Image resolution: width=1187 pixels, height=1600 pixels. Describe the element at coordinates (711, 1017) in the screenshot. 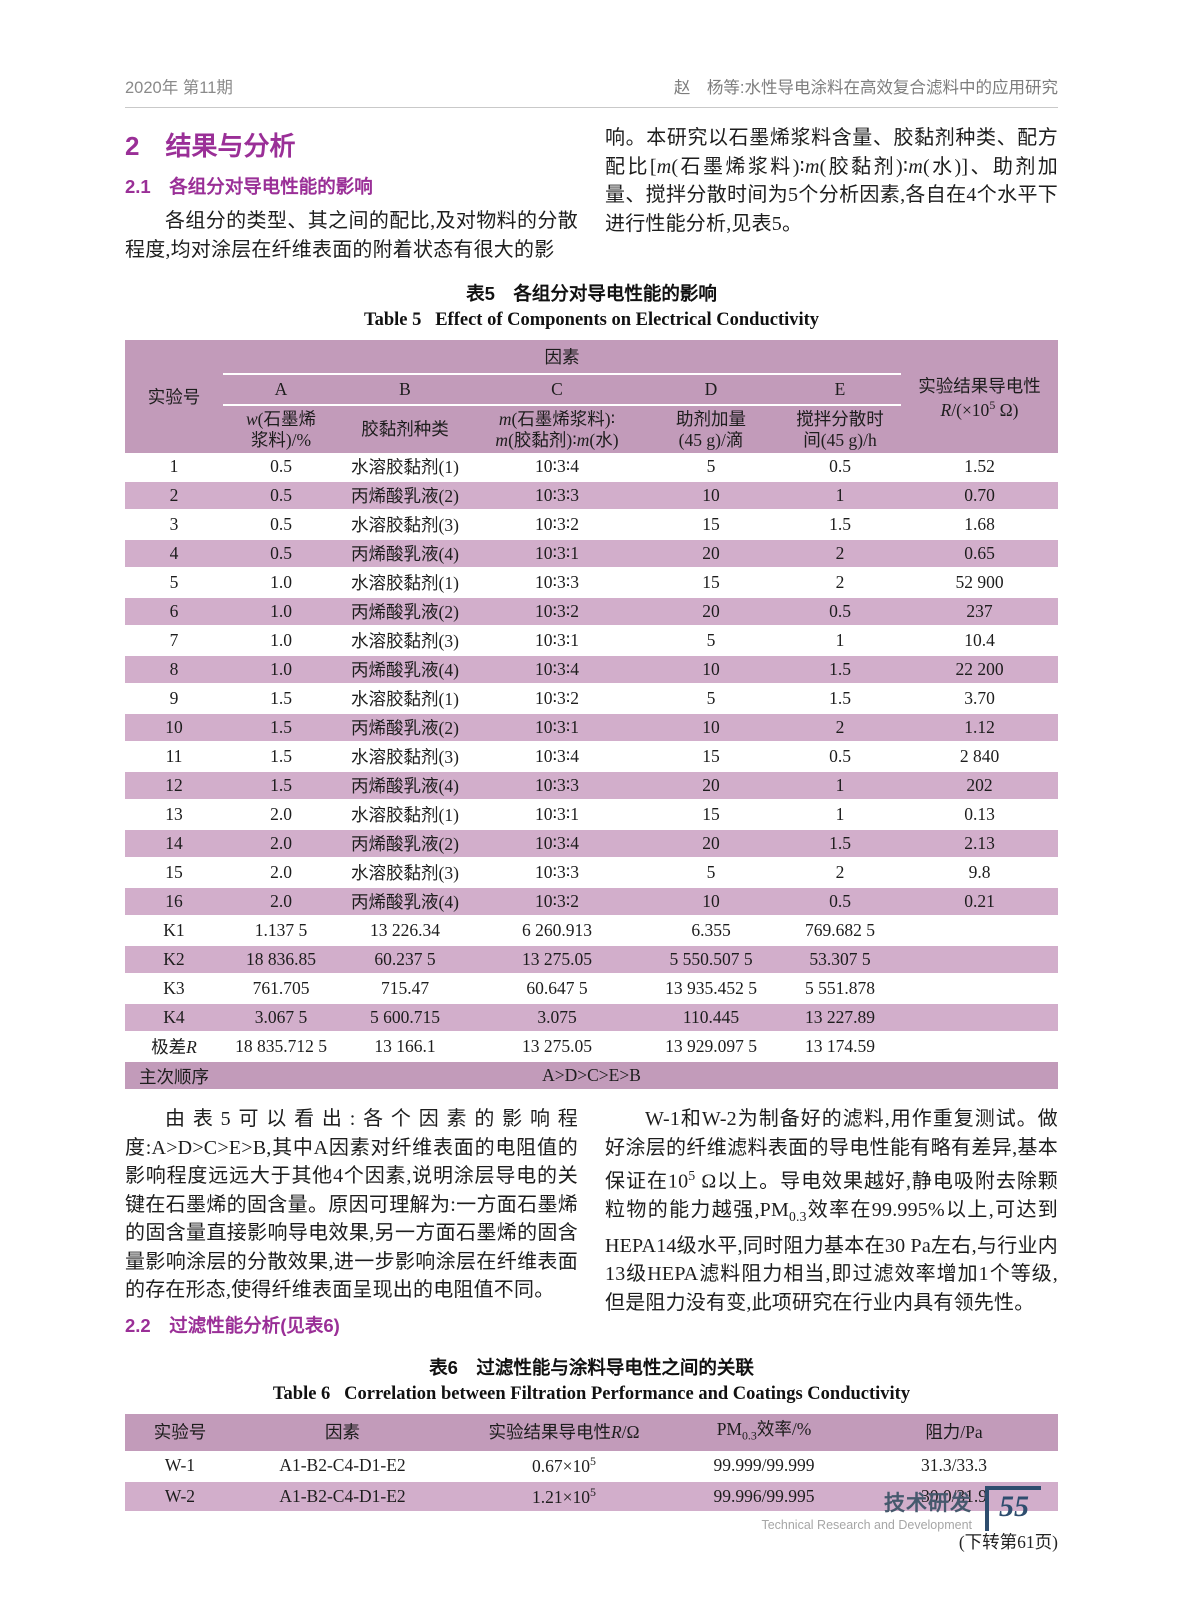

I see `table-cell: 110.445` at that location.